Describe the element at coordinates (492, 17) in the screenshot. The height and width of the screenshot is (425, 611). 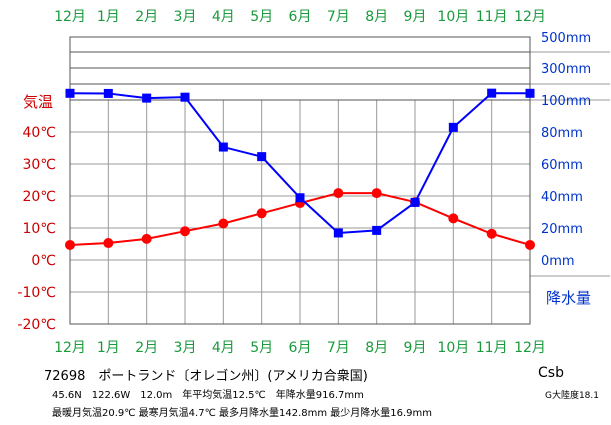
I see `month-label-top: 11月` at that location.